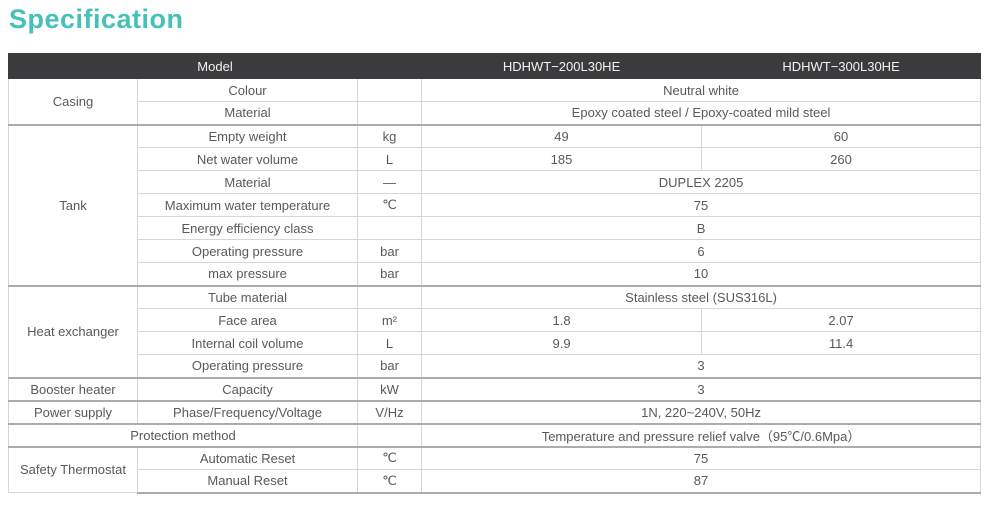 Image resolution: width=987 pixels, height=526 pixels. What do you see at coordinates (701, 182) in the screenshot?
I see `value-tank-material: DUPLEX 2205` at bounding box center [701, 182].